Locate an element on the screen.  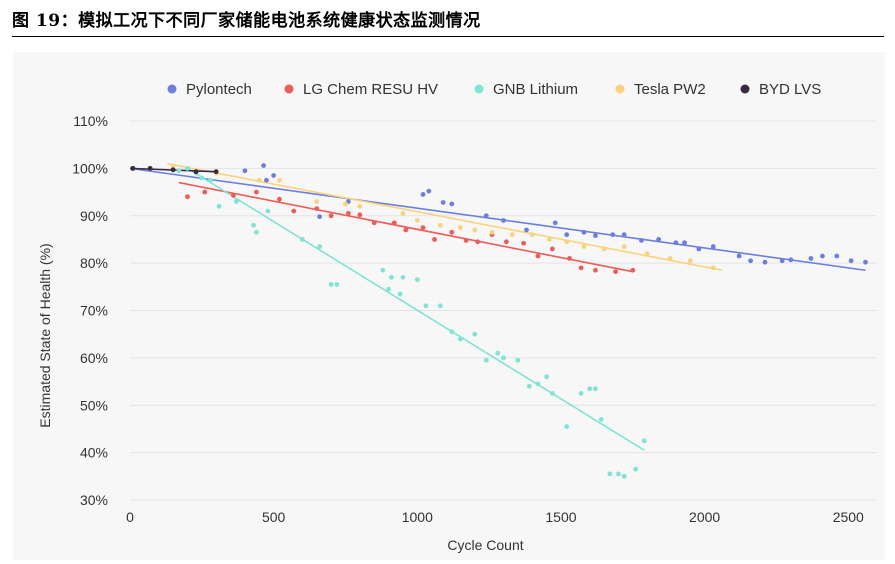
trend-line-lg-chem-resu-hv is located at coordinates (405, 227).